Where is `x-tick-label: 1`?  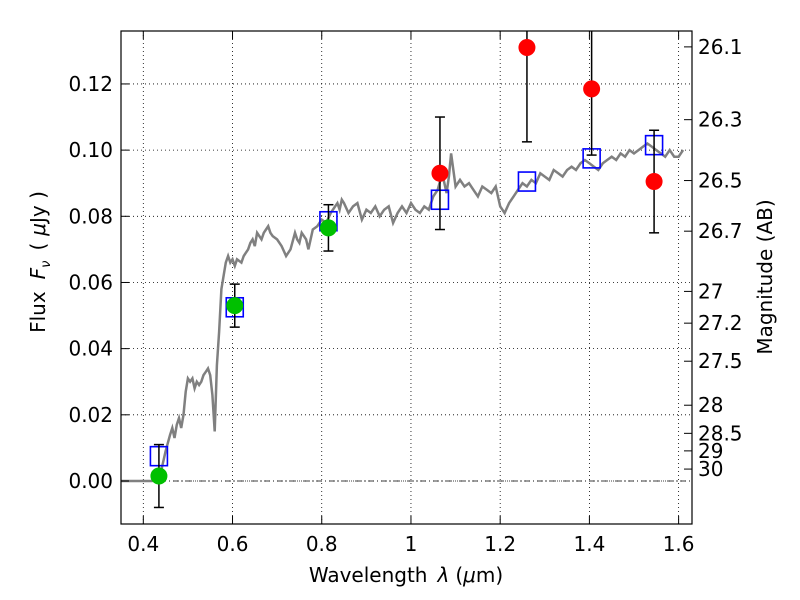 x-tick-label: 1 is located at coordinates (411, 544).